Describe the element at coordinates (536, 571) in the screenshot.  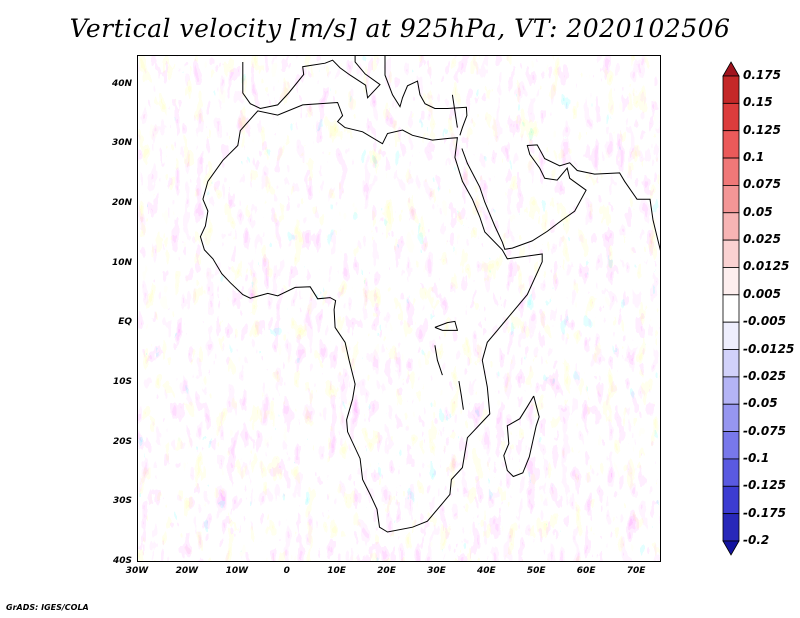
I see `lon-tick-label: 50E` at that location.